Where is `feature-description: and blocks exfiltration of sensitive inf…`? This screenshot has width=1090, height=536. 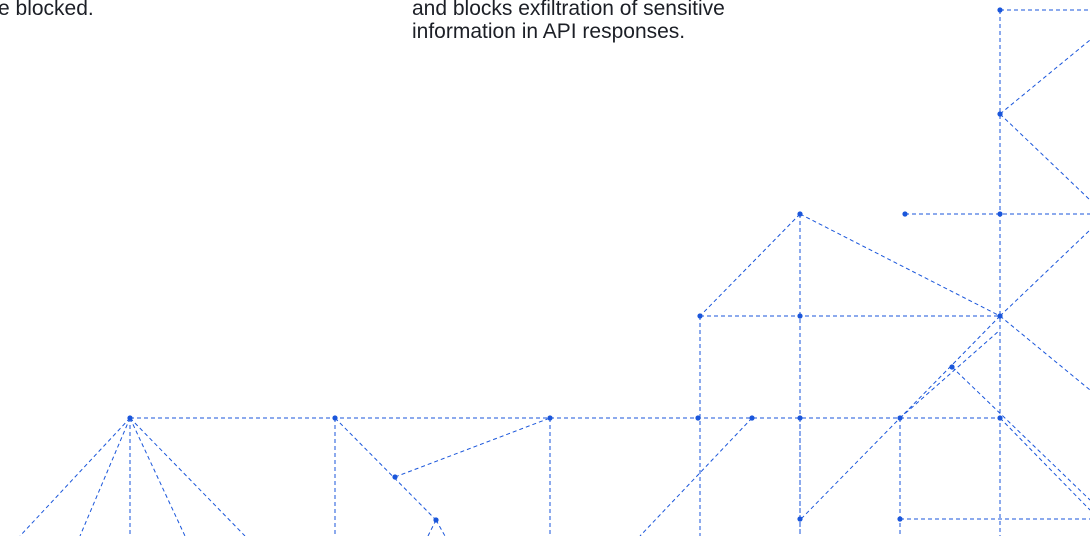 feature-description: and blocks exfiltration of sensitive inf… is located at coordinates (568, 21).